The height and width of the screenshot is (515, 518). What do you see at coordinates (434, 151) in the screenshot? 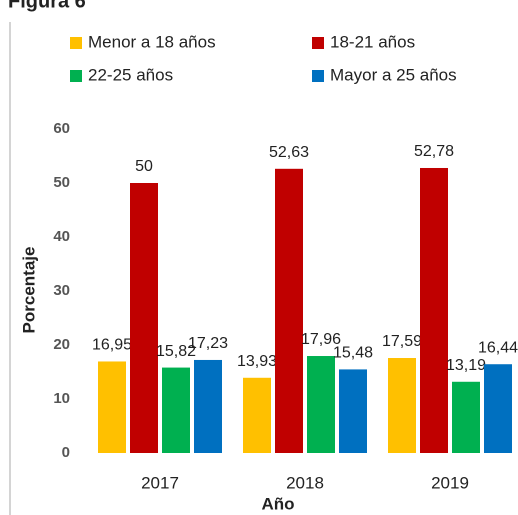
I see `value-label: 52,78` at bounding box center [434, 151].